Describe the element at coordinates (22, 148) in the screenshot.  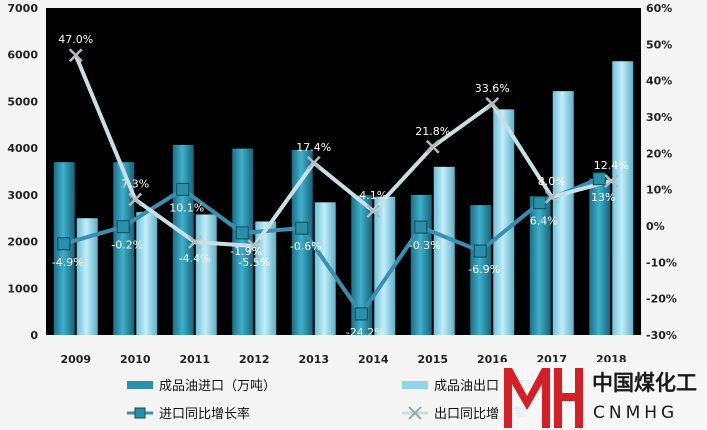
I see `y-left-tick-4000: 4000` at that location.